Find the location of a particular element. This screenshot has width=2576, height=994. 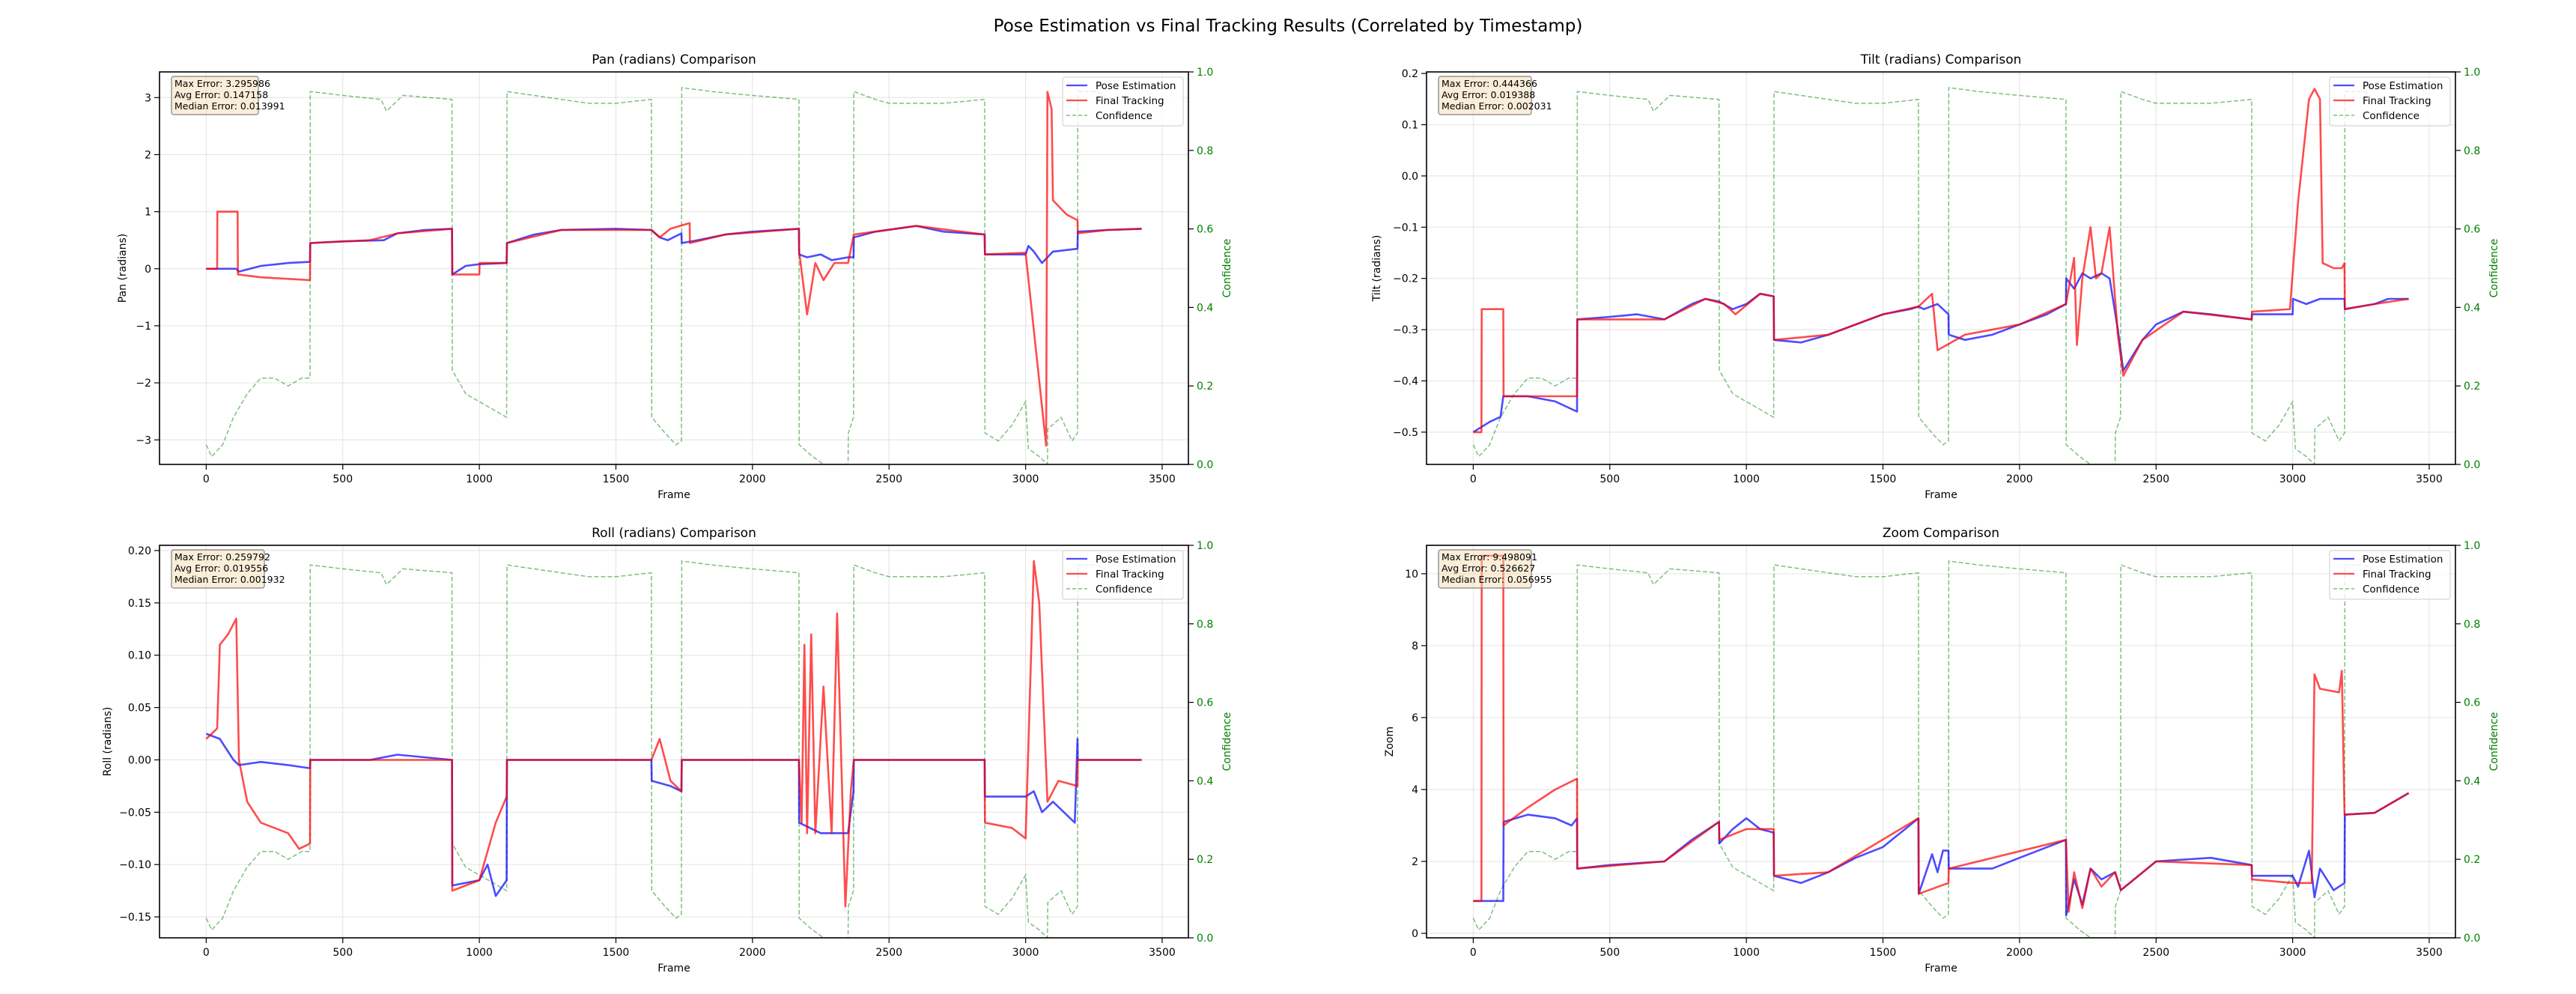

subplot-title: Tilt (radians) Comparison is located at coordinates (1941, 59).